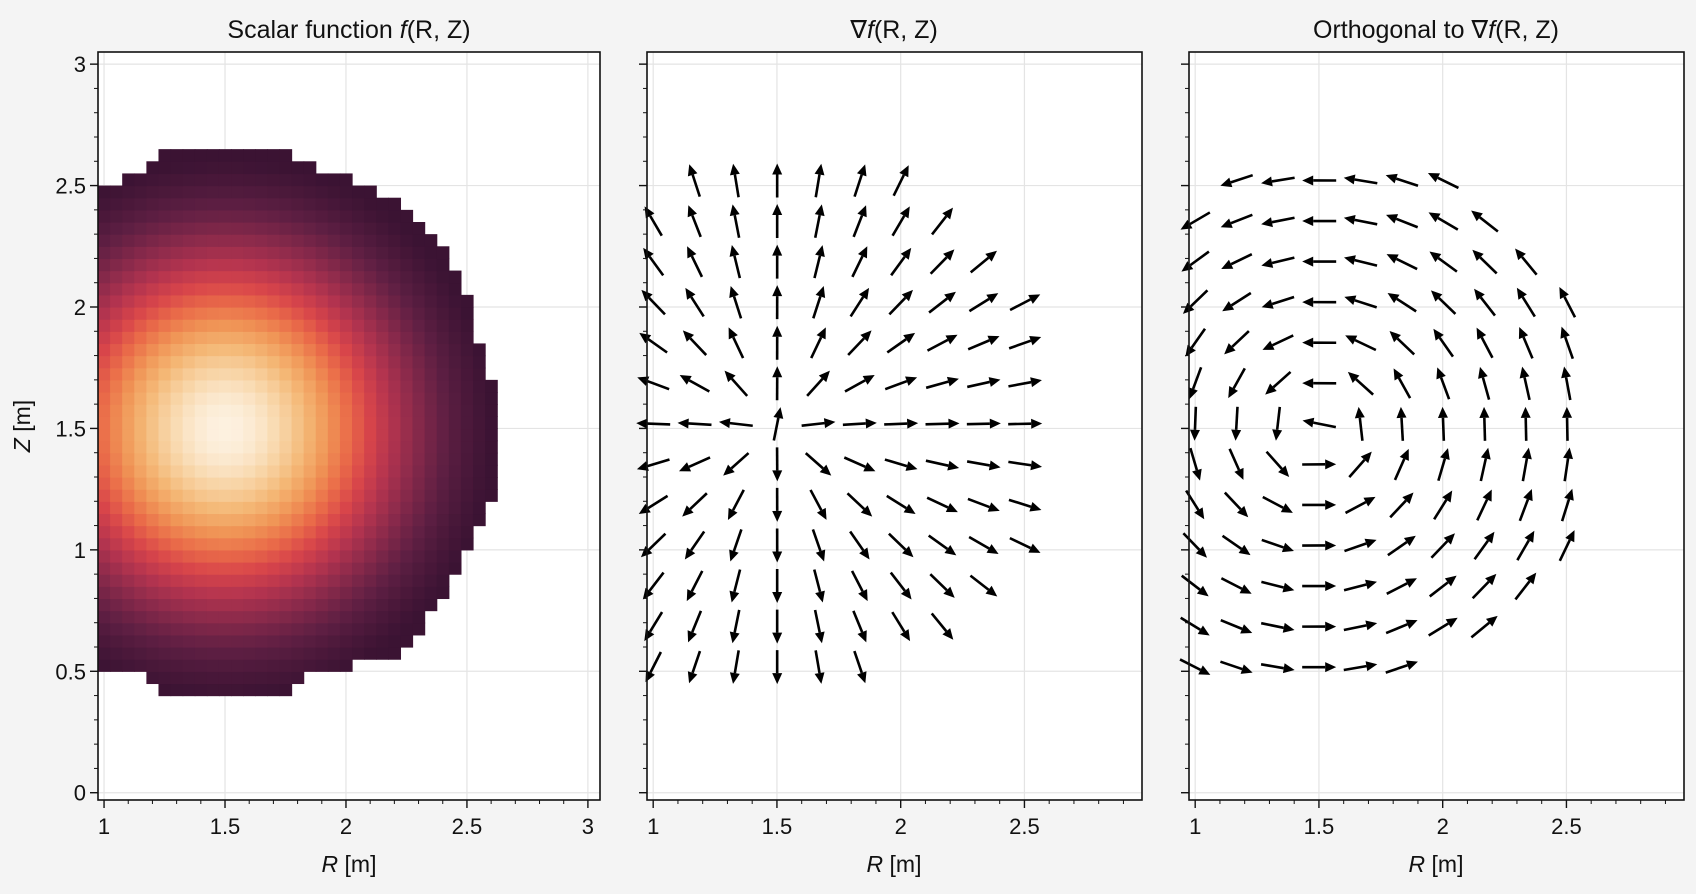 This screenshot has width=1696, height=894. What do you see at coordinates (225, 826) in the screenshot?
I see `x-tick-label: 1.5` at bounding box center [225, 826].